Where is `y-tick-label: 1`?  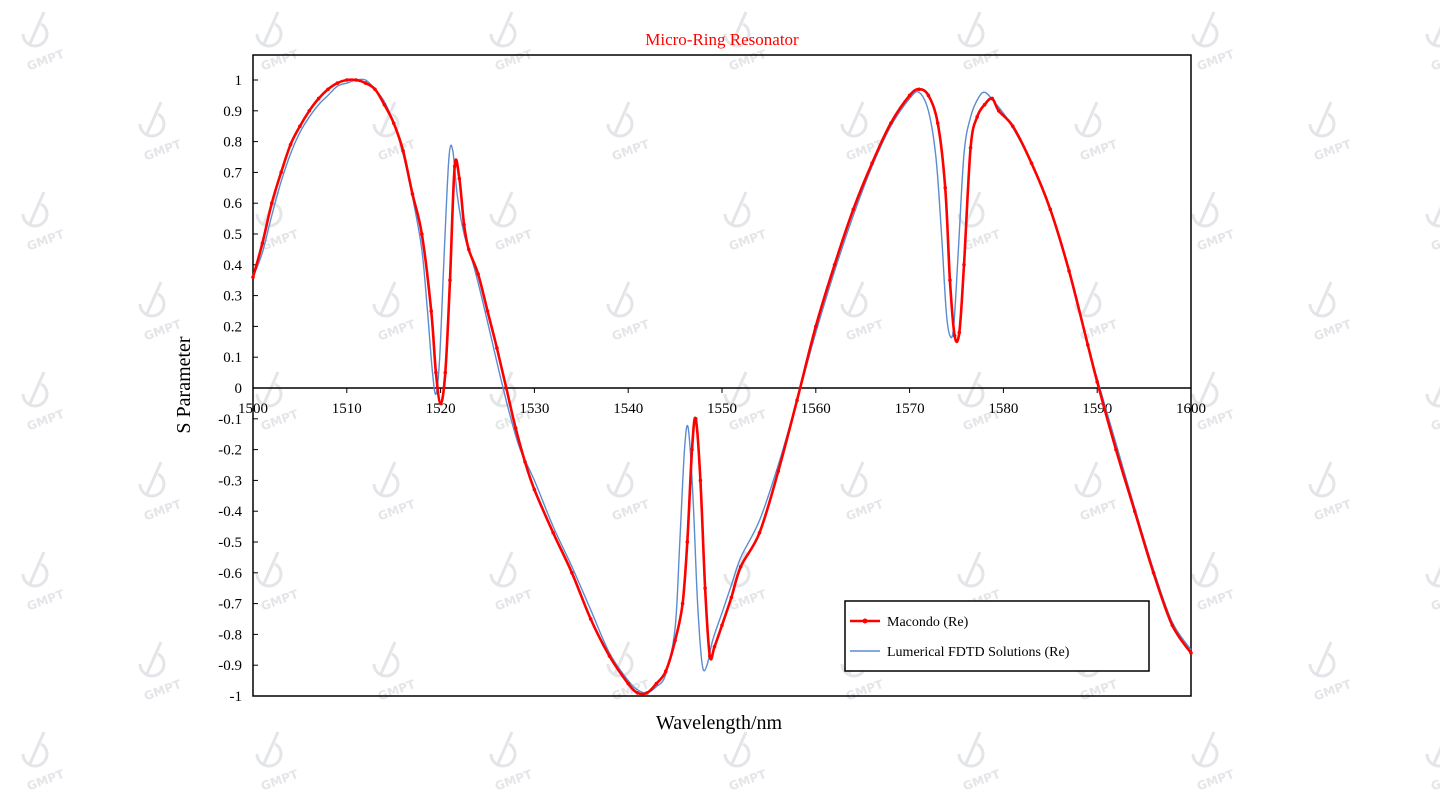
y-tick-label: 1 is located at coordinates (239, 81).